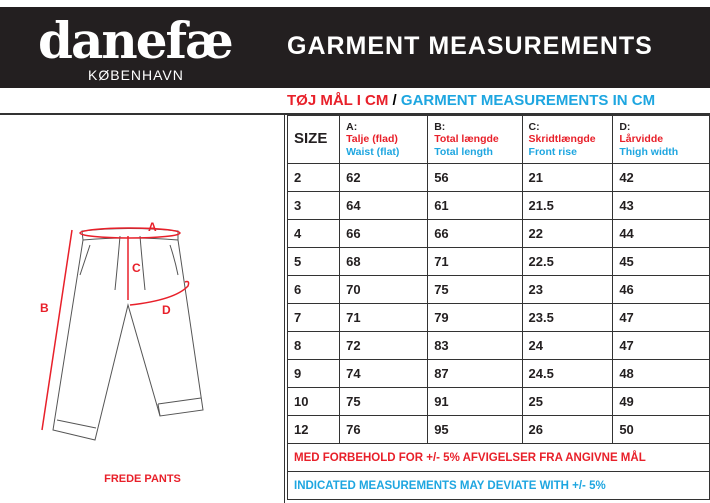 The image size is (710, 503). I want to click on value-cell: 42, so click(661, 177).